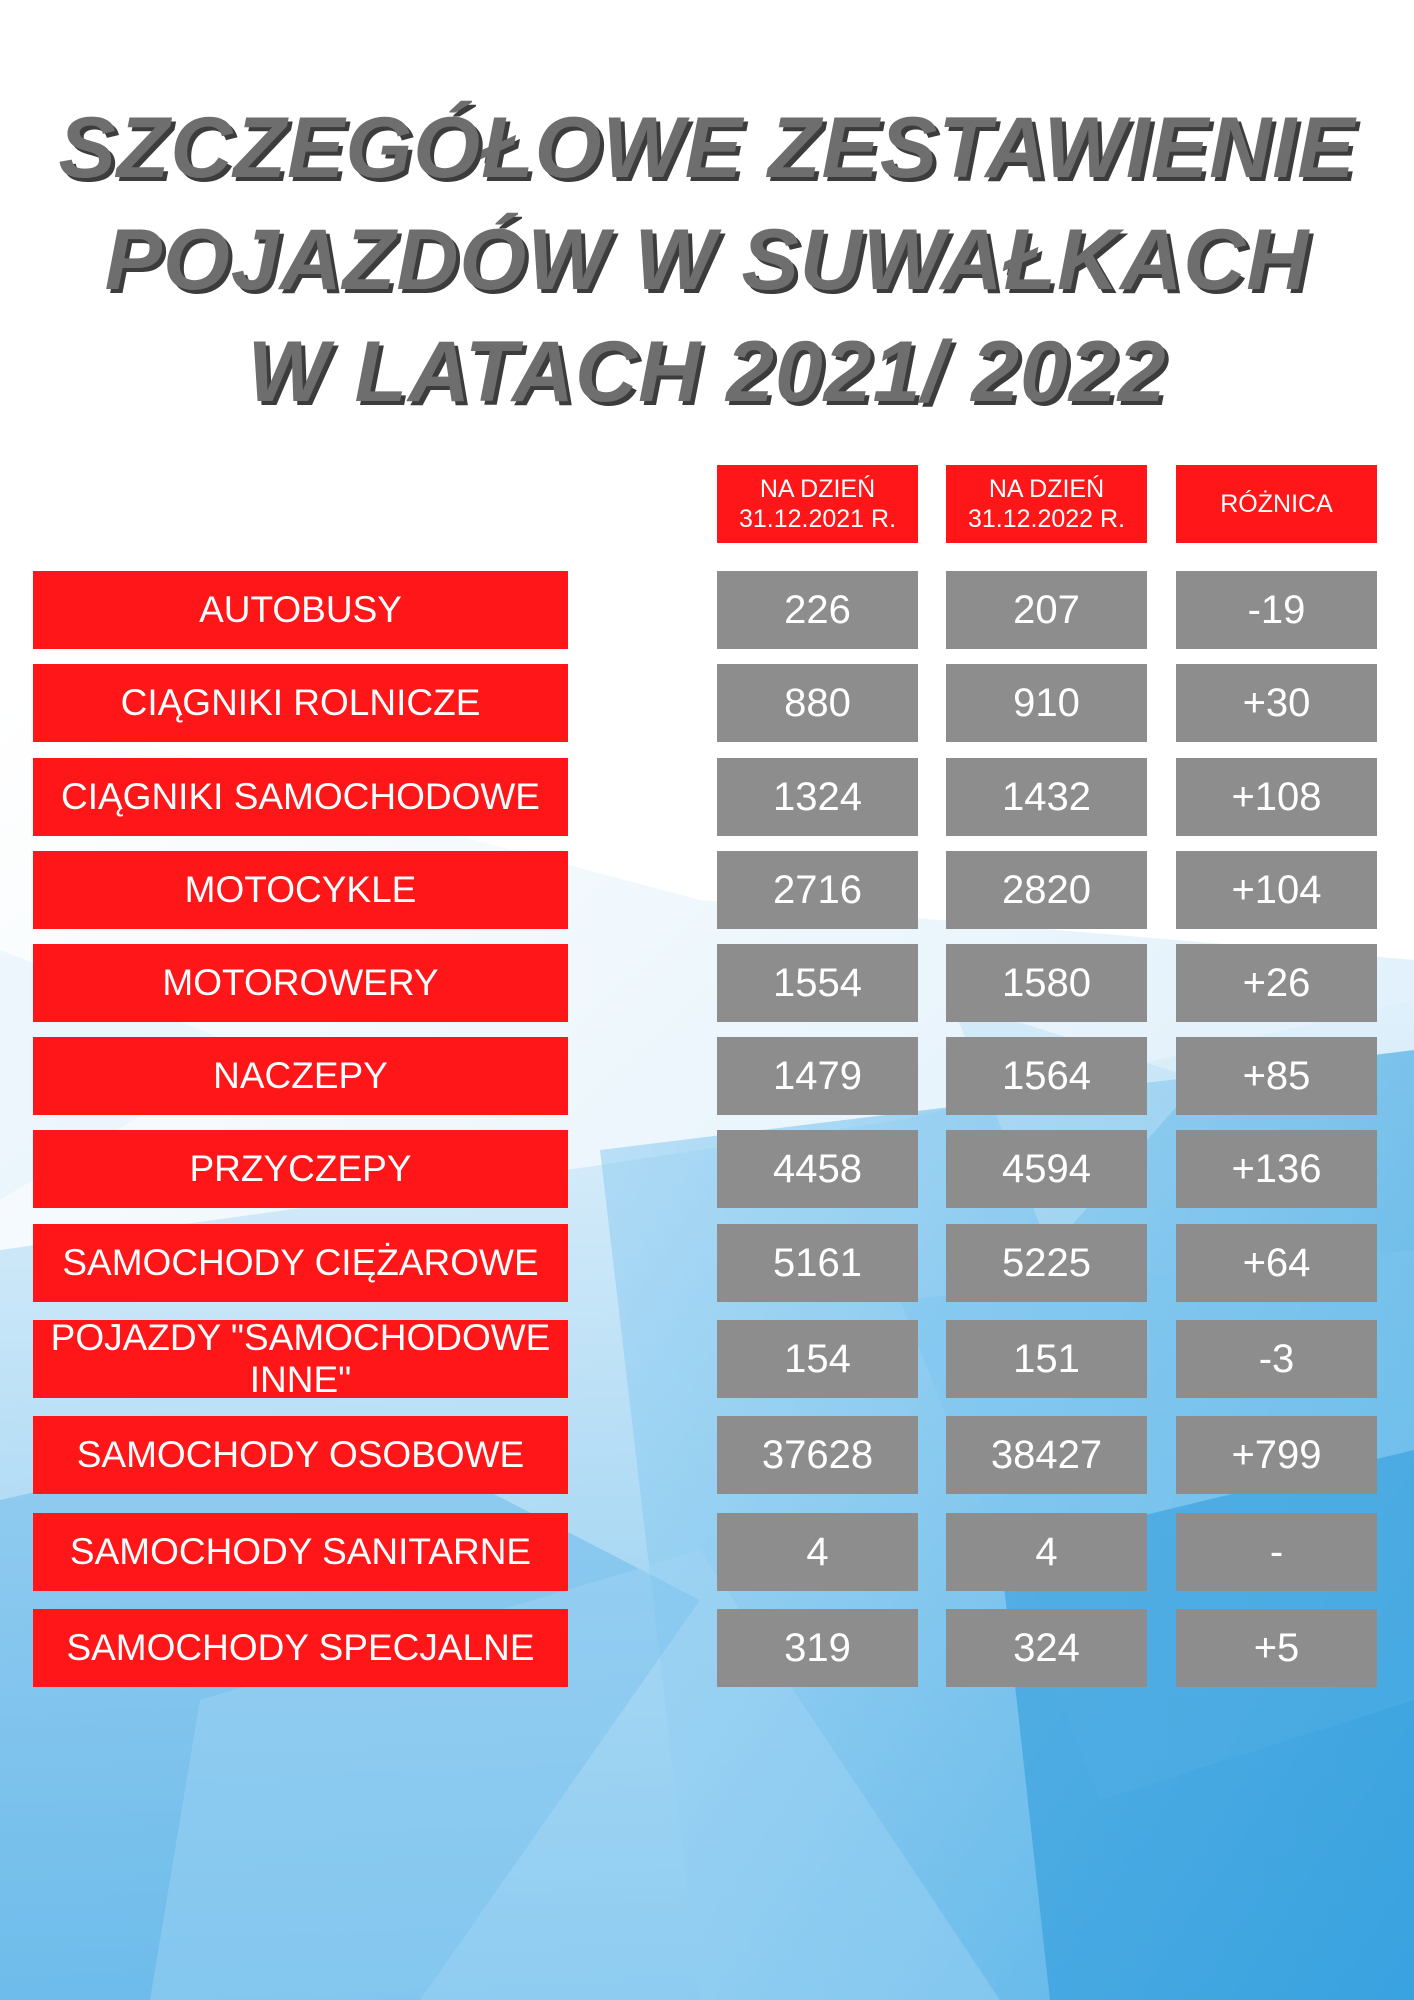 Image resolution: width=1414 pixels, height=2000 pixels. I want to click on value-2022: 4, so click(1046, 1552).